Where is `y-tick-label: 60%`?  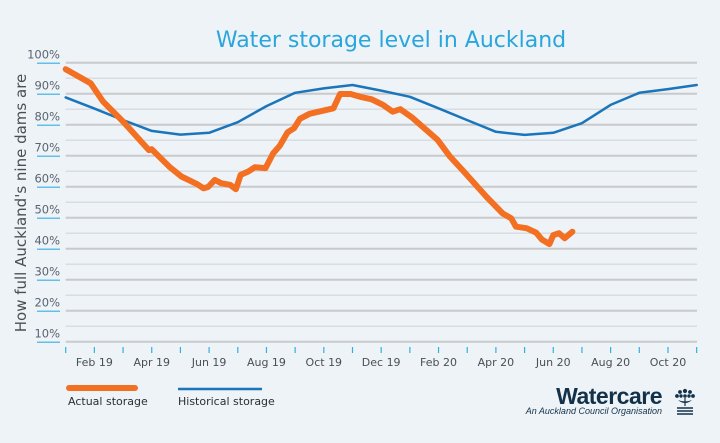 y-tick-label: 60% is located at coordinates (47, 179).